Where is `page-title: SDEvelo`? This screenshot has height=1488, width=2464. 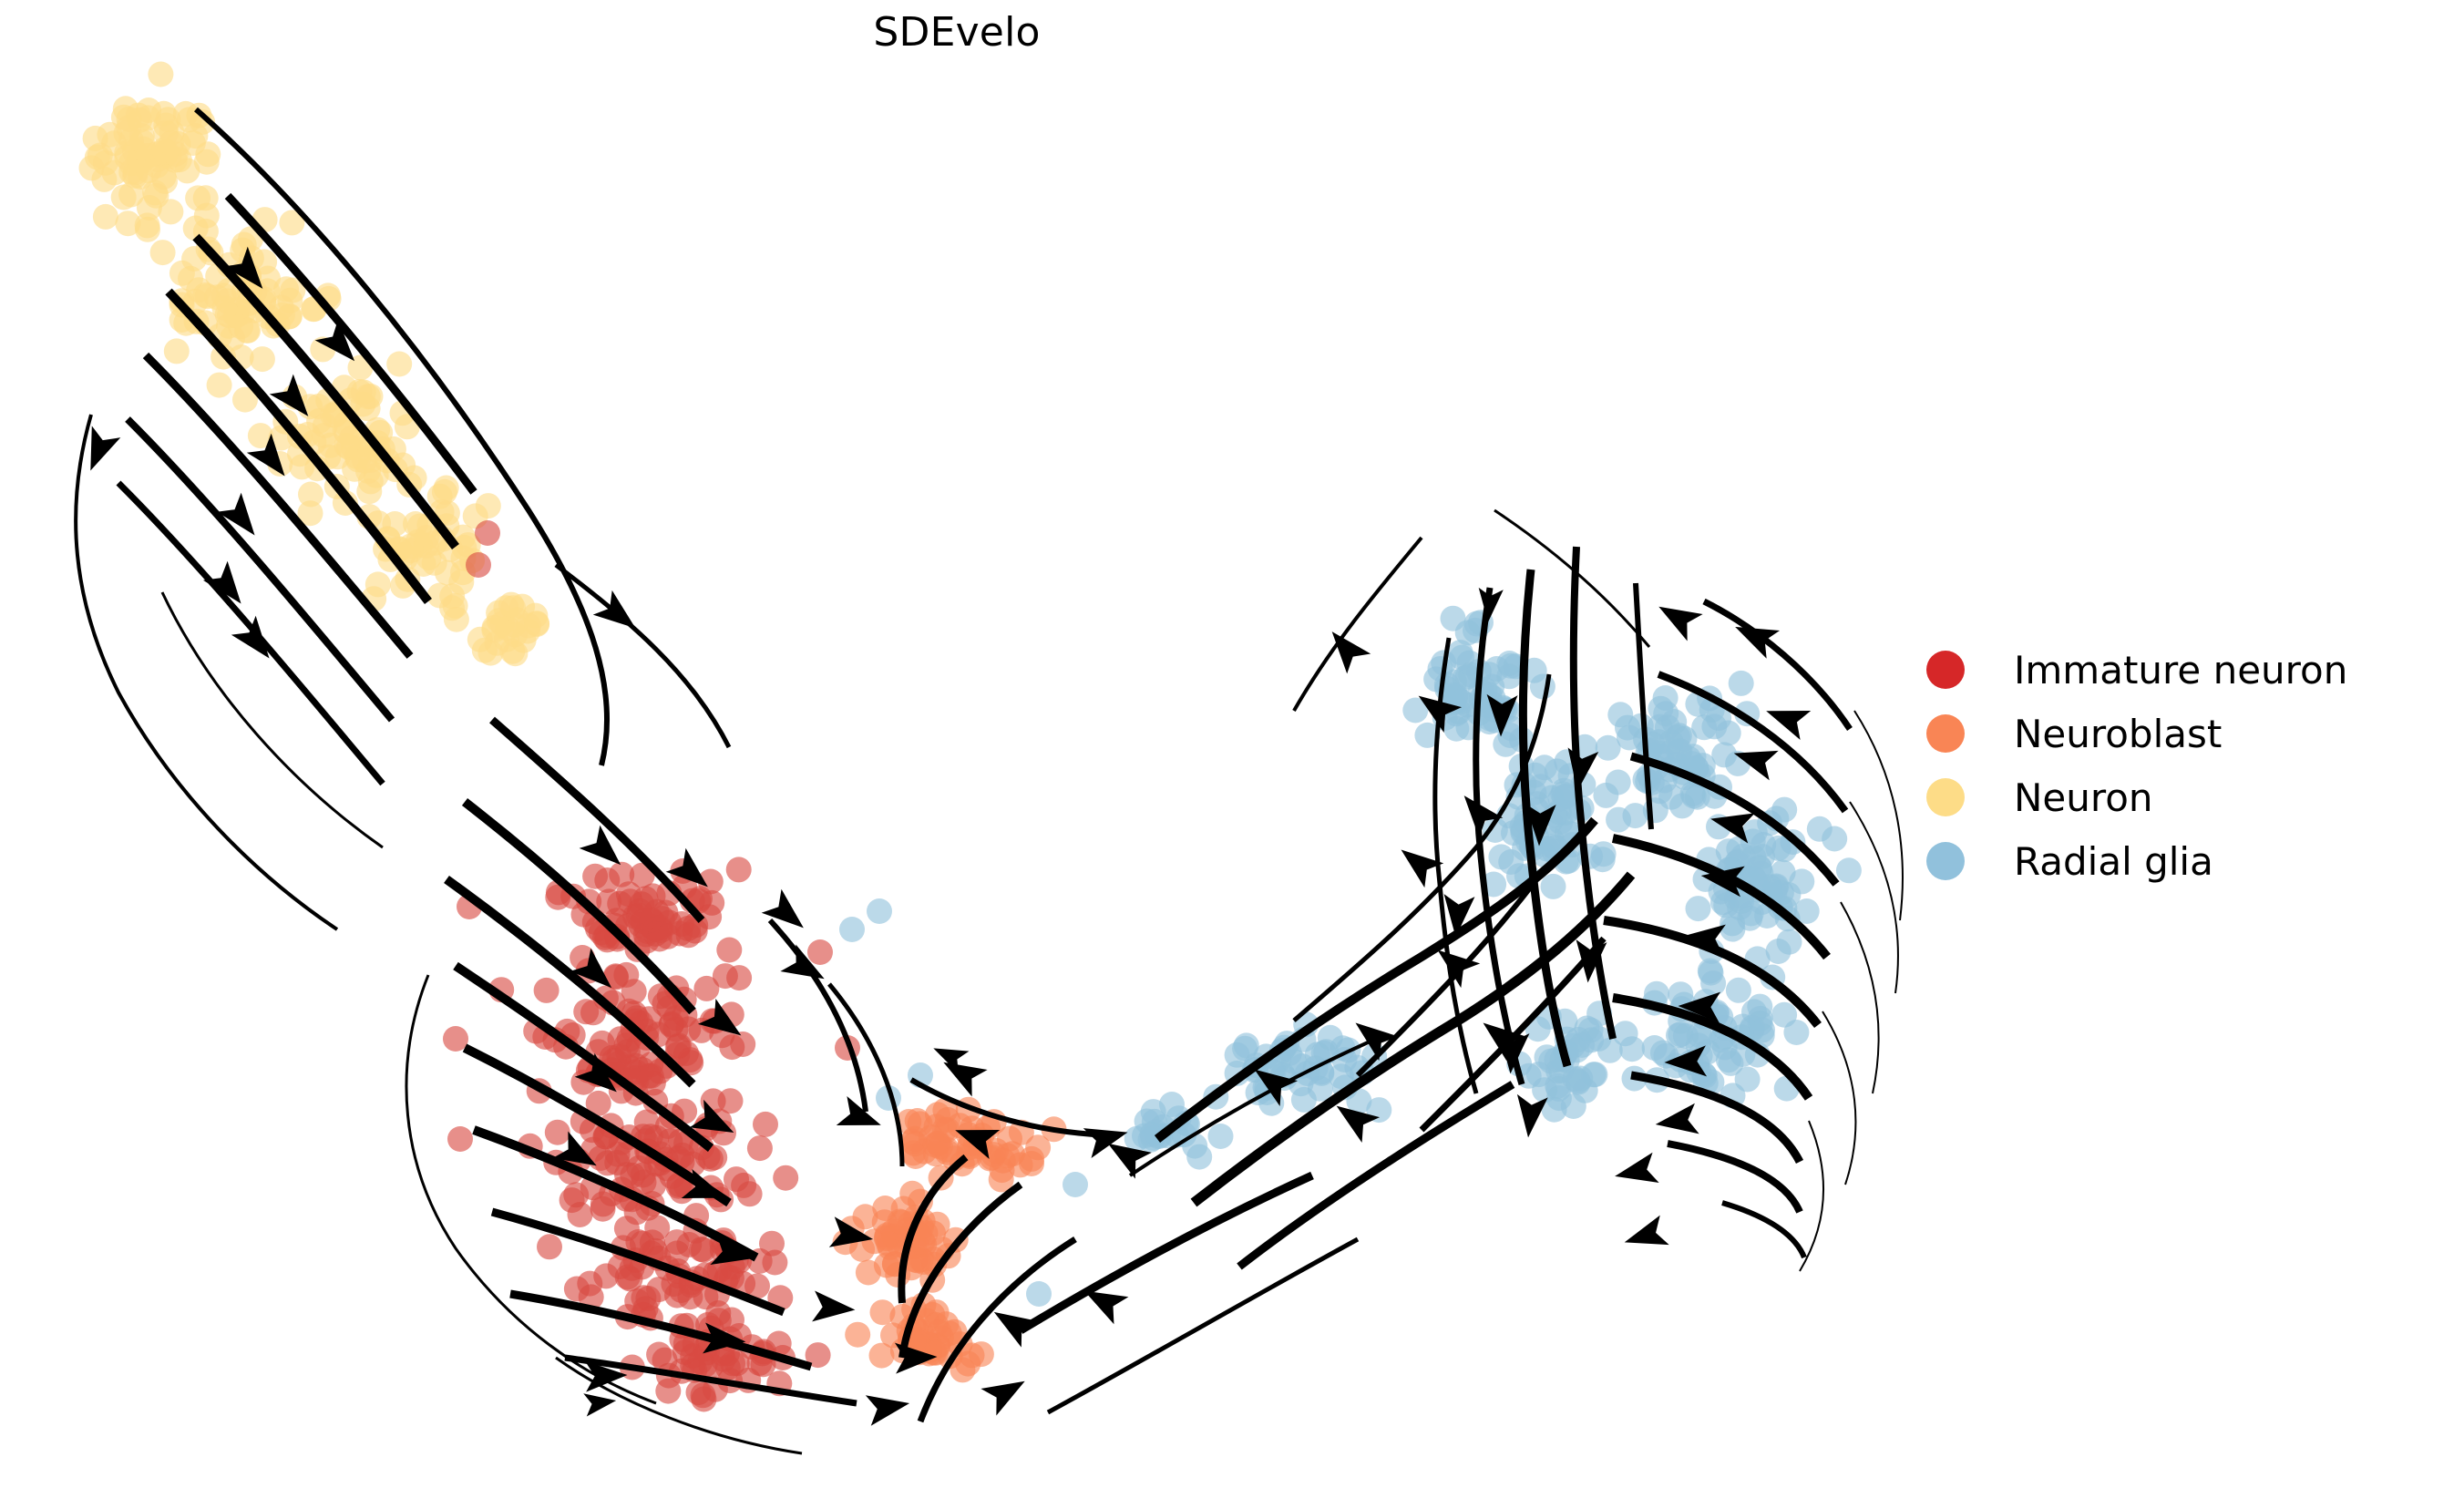 page-title: SDEvelo is located at coordinates (957, 32).